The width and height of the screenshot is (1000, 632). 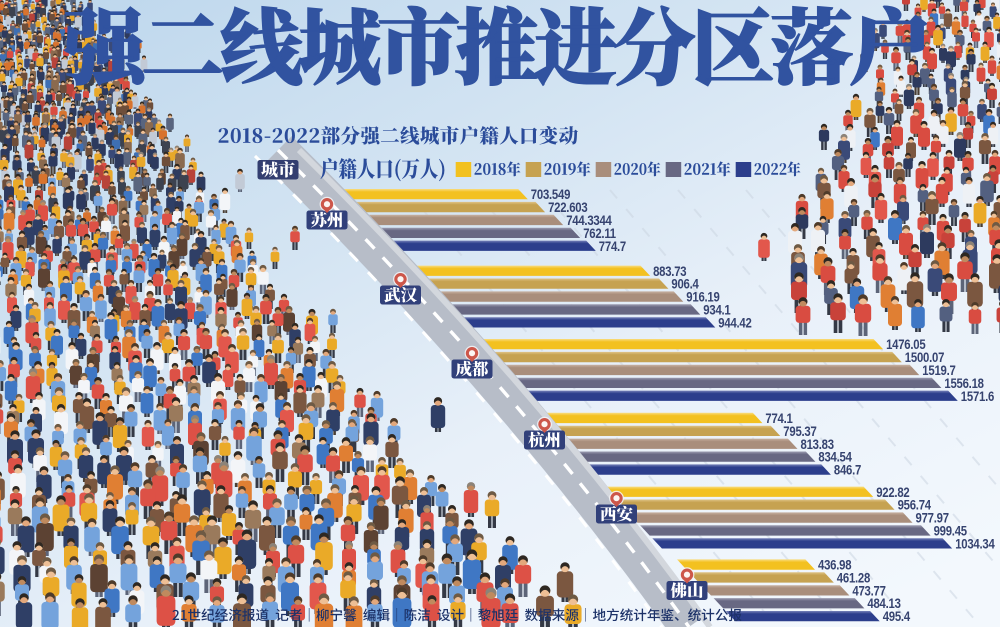 I want to click on svg-text: 1556.18, so click(x=963, y=383).